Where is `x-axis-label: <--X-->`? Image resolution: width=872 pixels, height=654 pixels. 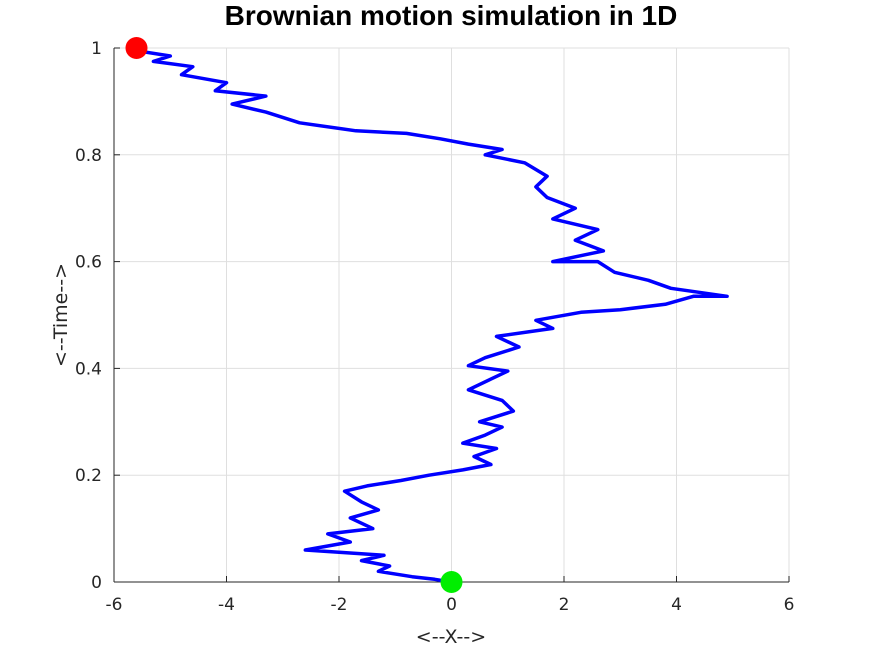
x-axis-label: <--X--> is located at coordinates (451, 637).